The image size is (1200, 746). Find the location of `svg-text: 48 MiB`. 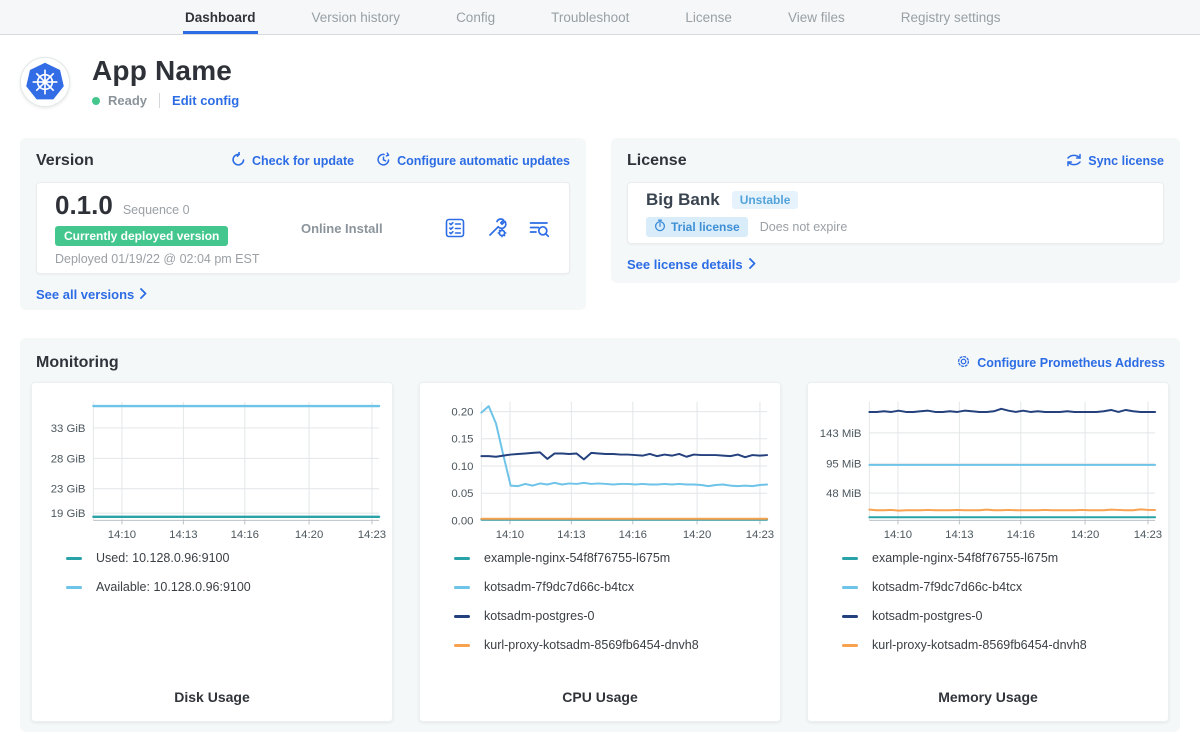

svg-text: 48 MiB is located at coordinates (843, 494).